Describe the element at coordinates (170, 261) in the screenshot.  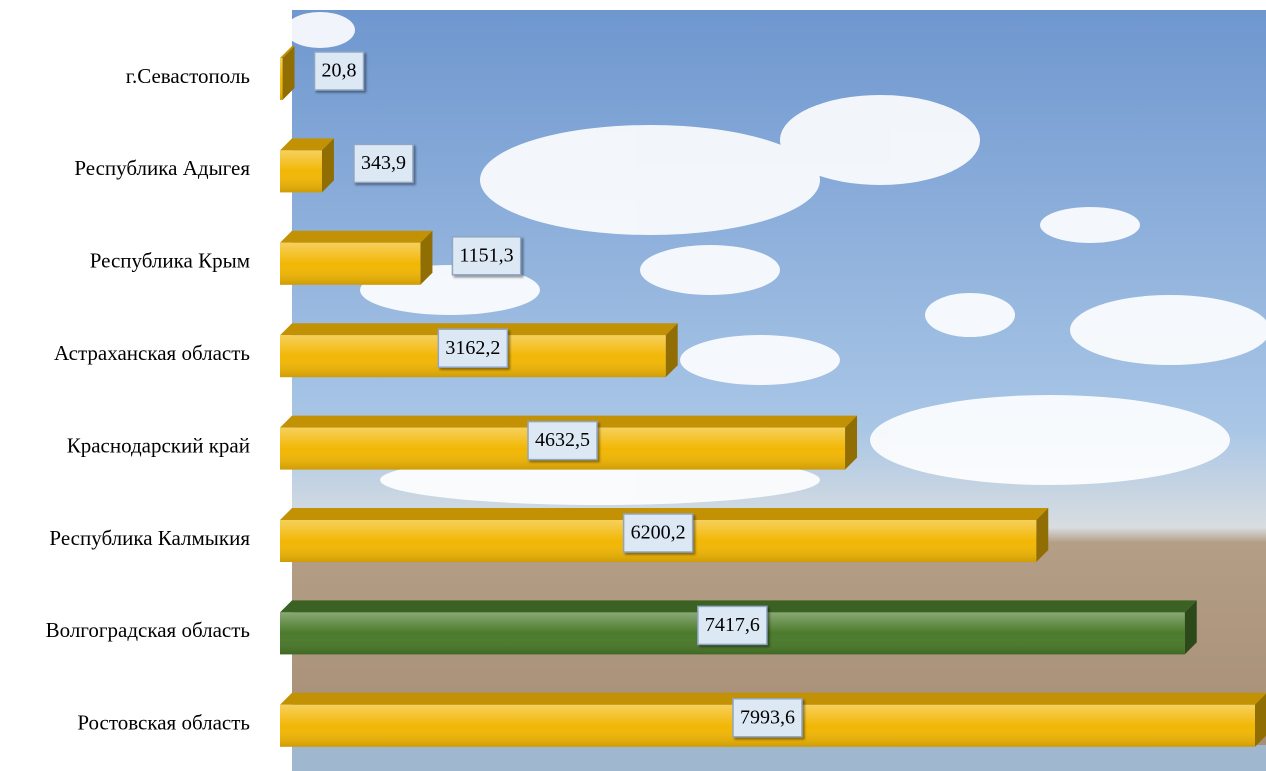
I see `category-label: Республика Крым` at that location.